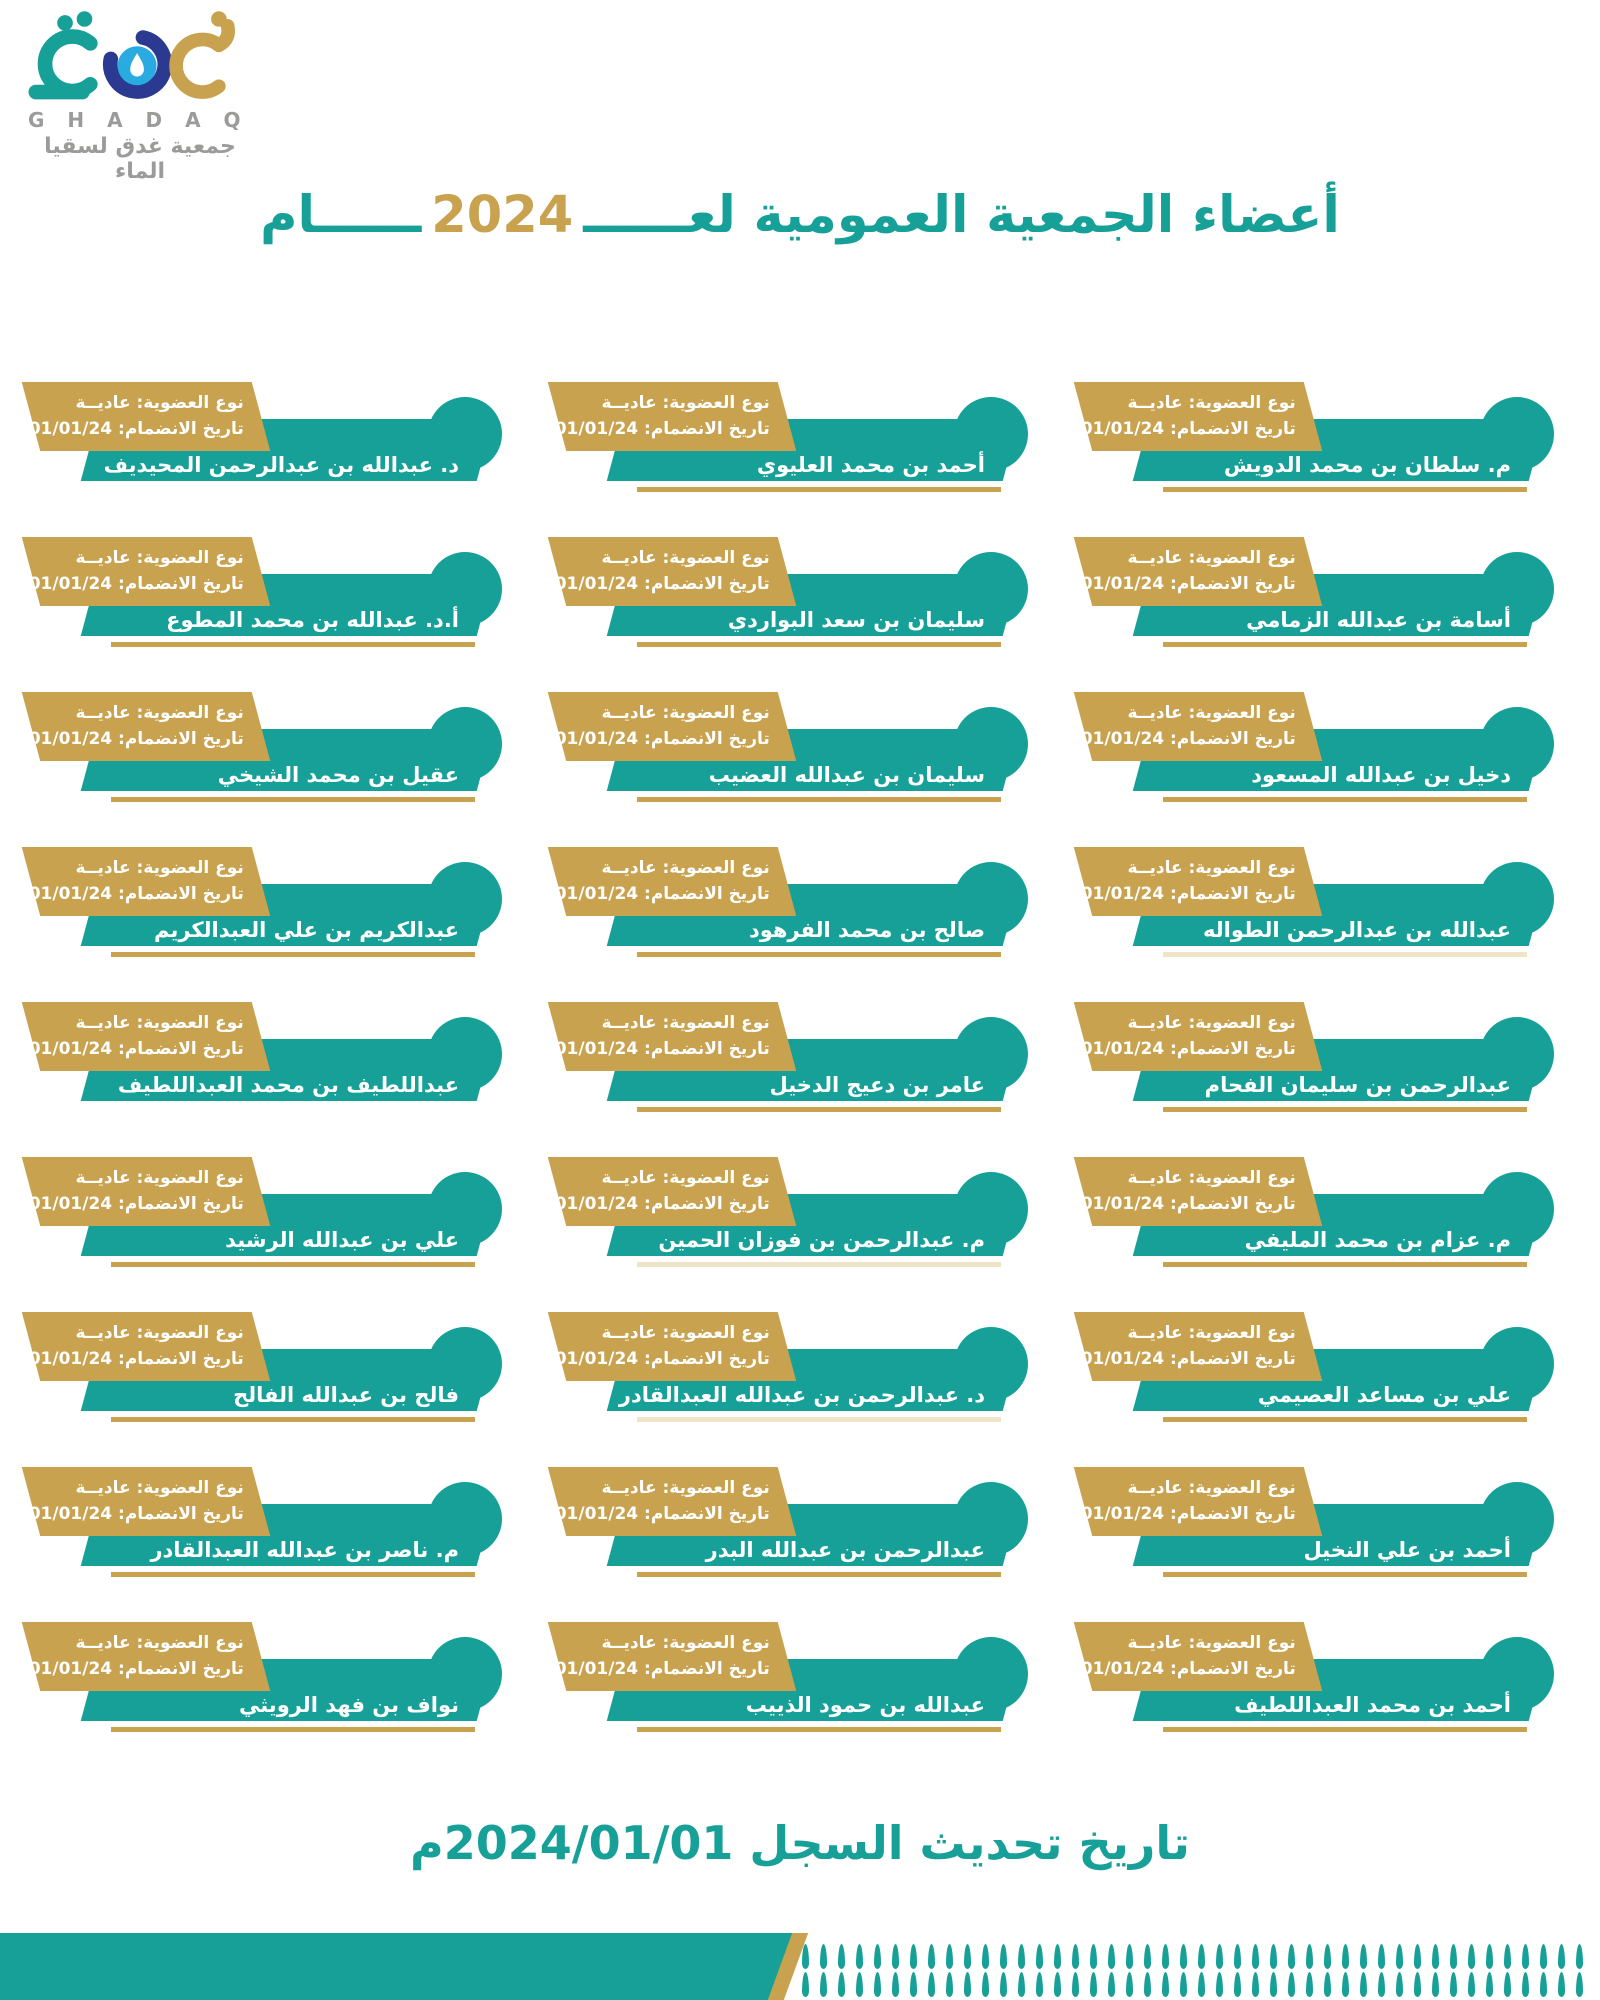  I want to click on ghadaq-logo: G H A D A Q جمعية غدق لسقيا الماء, so click(141, 97).